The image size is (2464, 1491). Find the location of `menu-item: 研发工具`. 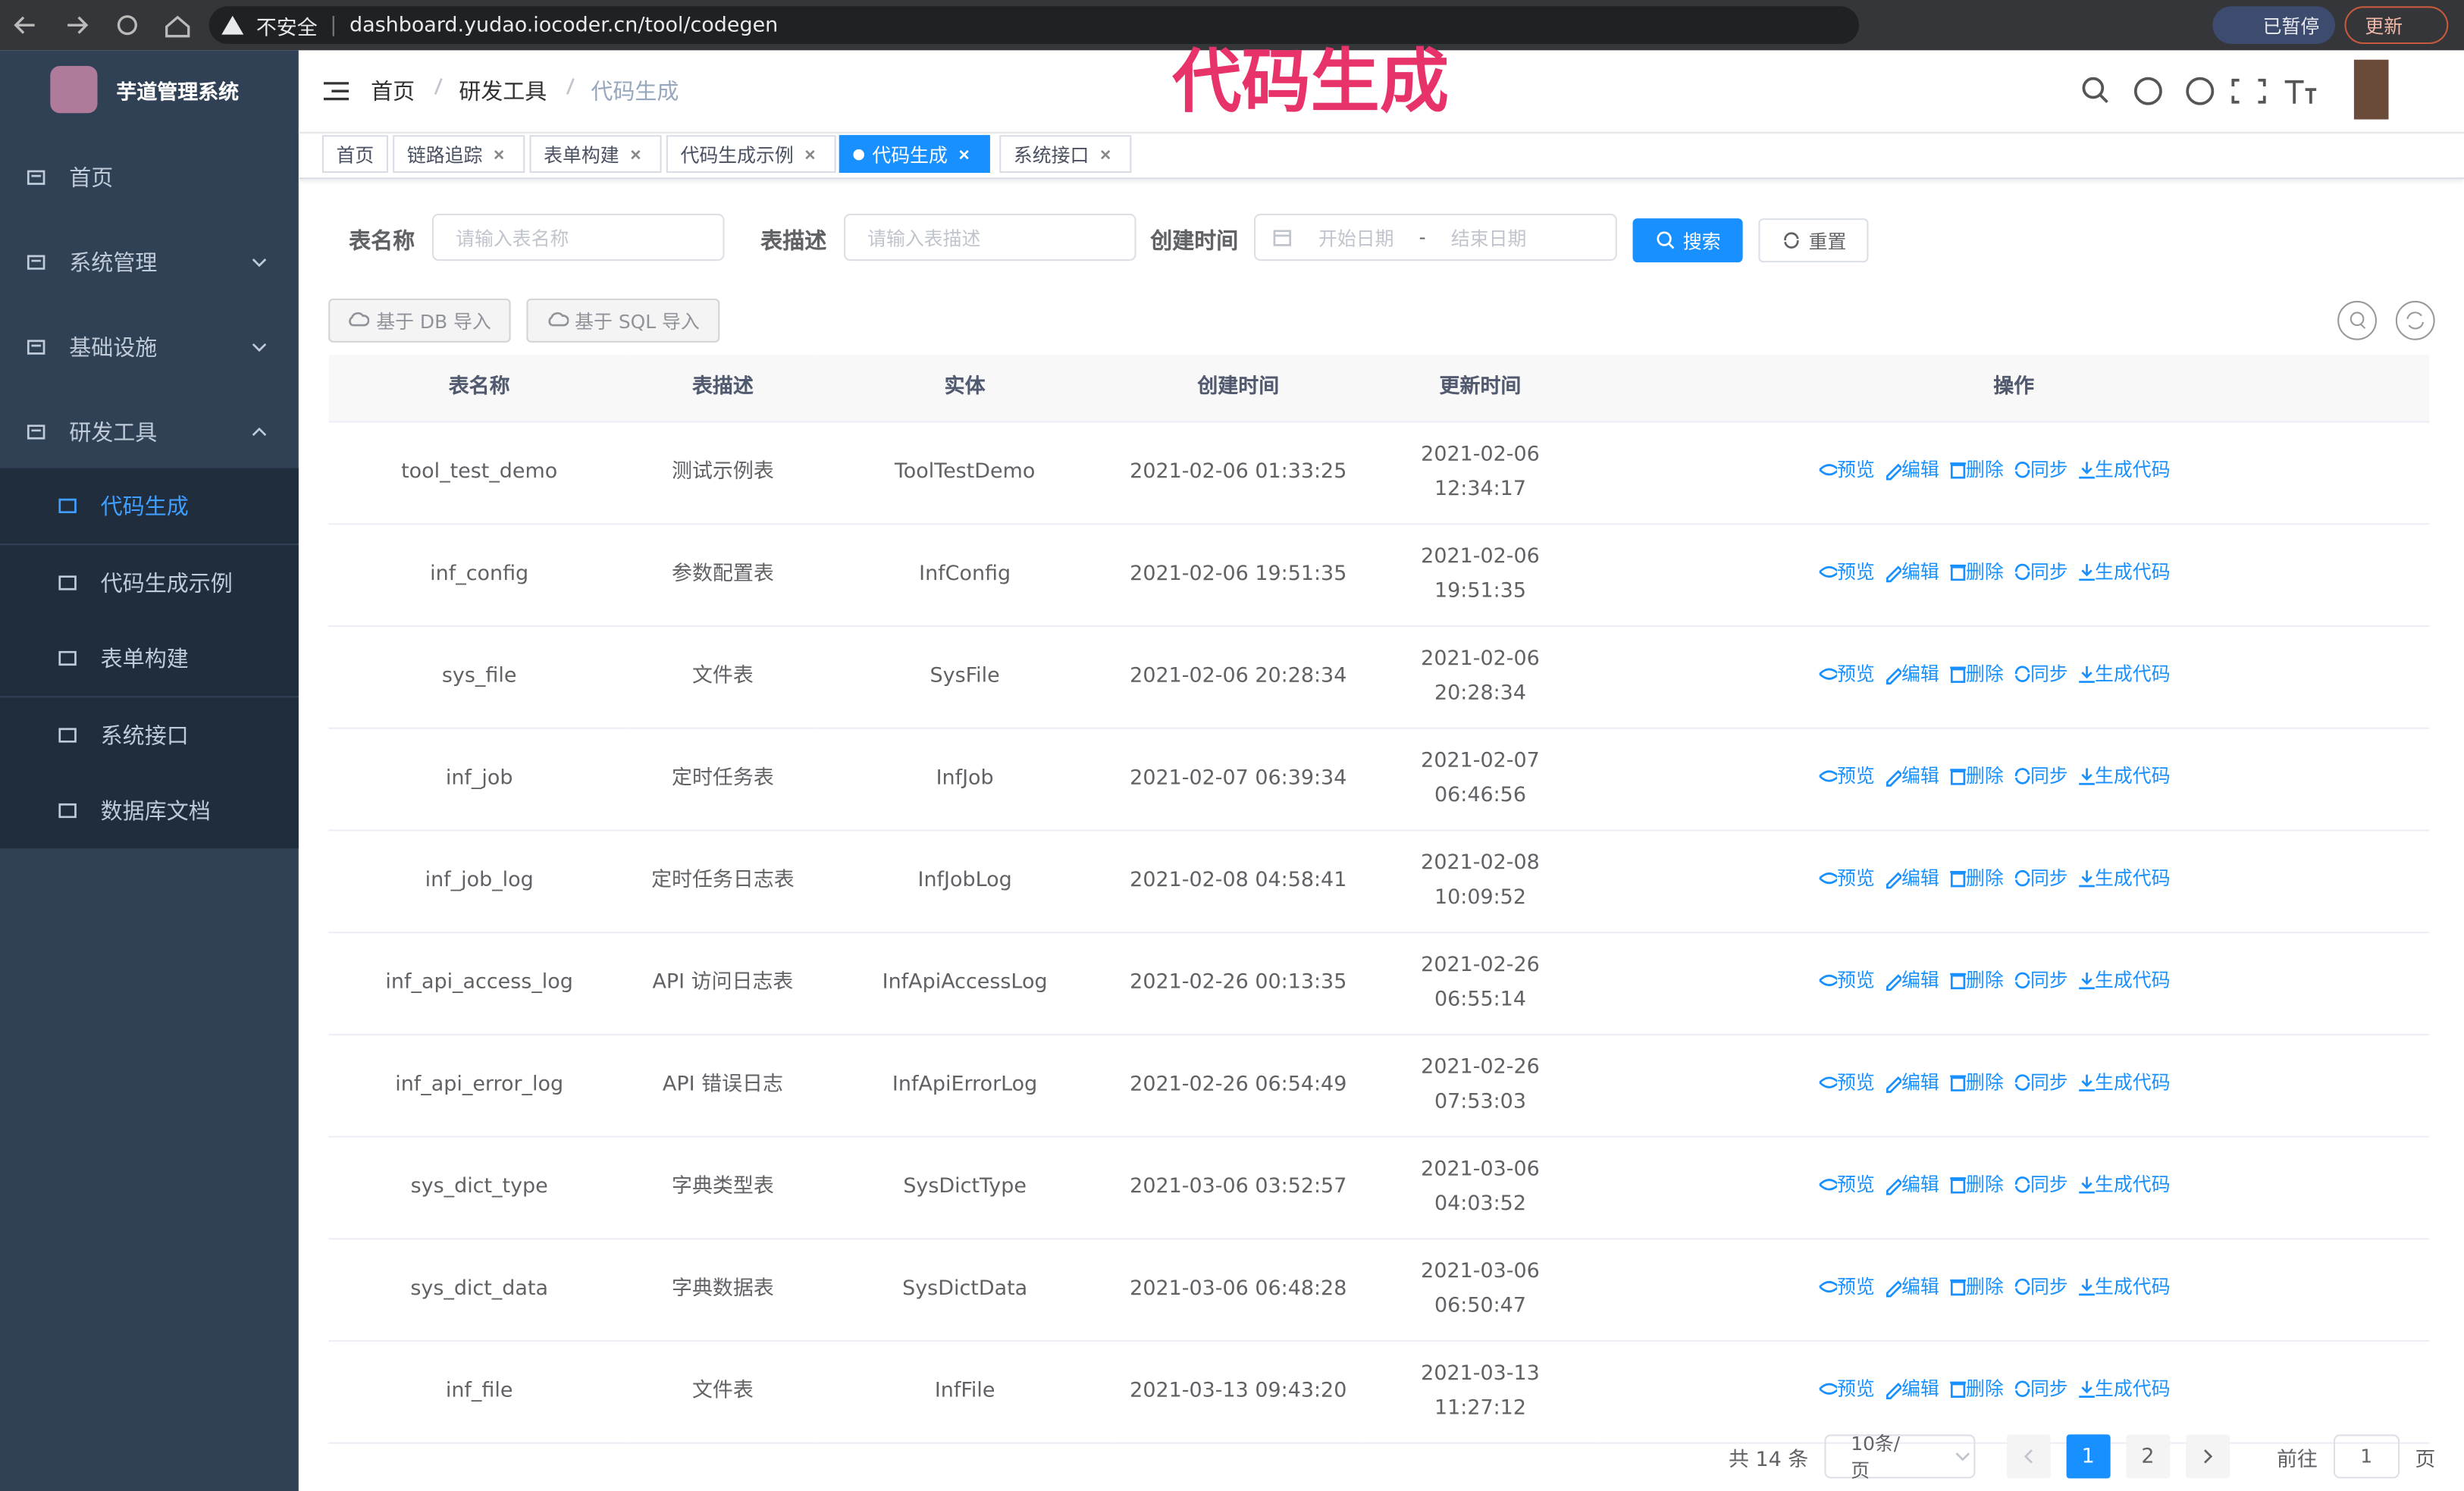

menu-item: 研发工具 is located at coordinates (150, 432).